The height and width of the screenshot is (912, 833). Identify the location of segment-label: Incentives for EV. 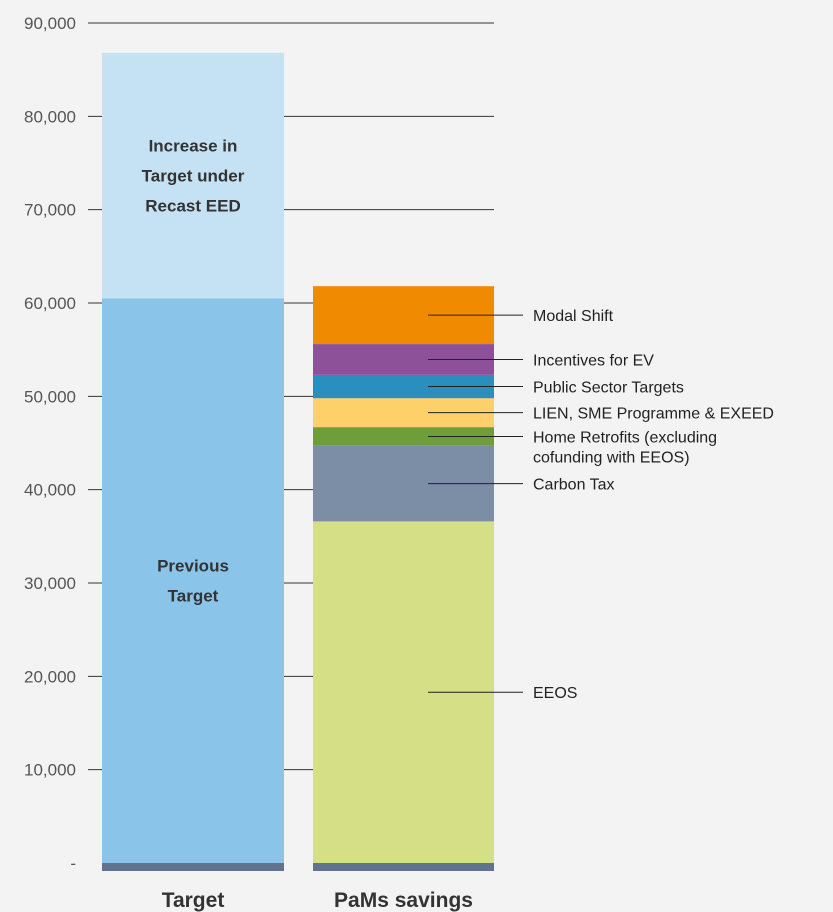
(593, 360).